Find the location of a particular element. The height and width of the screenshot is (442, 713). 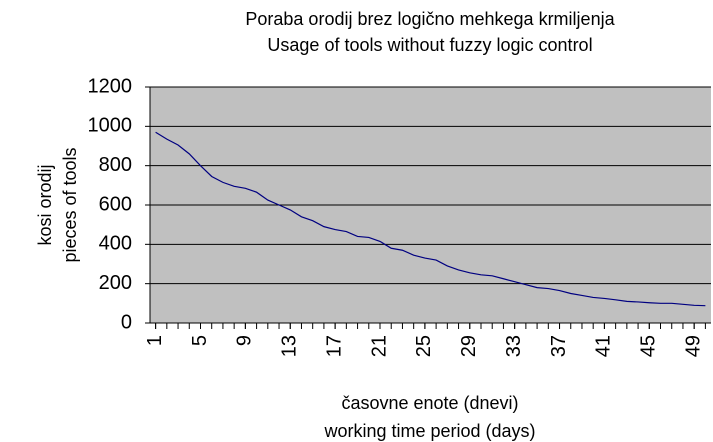

x-axis-label: časovne enote (dnevi) is located at coordinates (429, 403).